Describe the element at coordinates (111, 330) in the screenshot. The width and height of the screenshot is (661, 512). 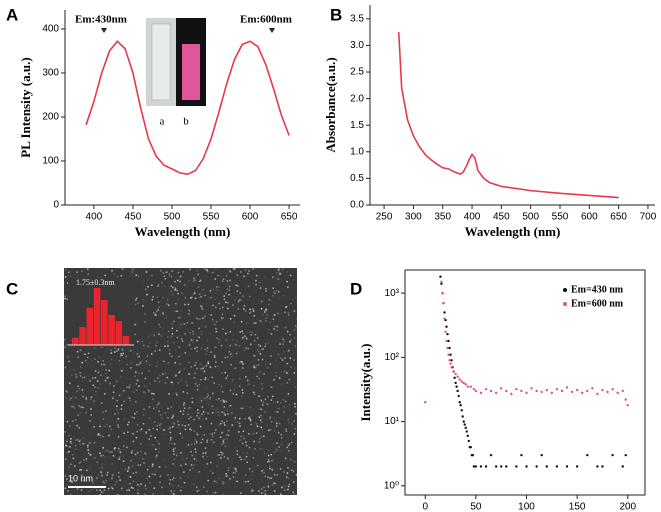
I see `histogram-bar` at that location.